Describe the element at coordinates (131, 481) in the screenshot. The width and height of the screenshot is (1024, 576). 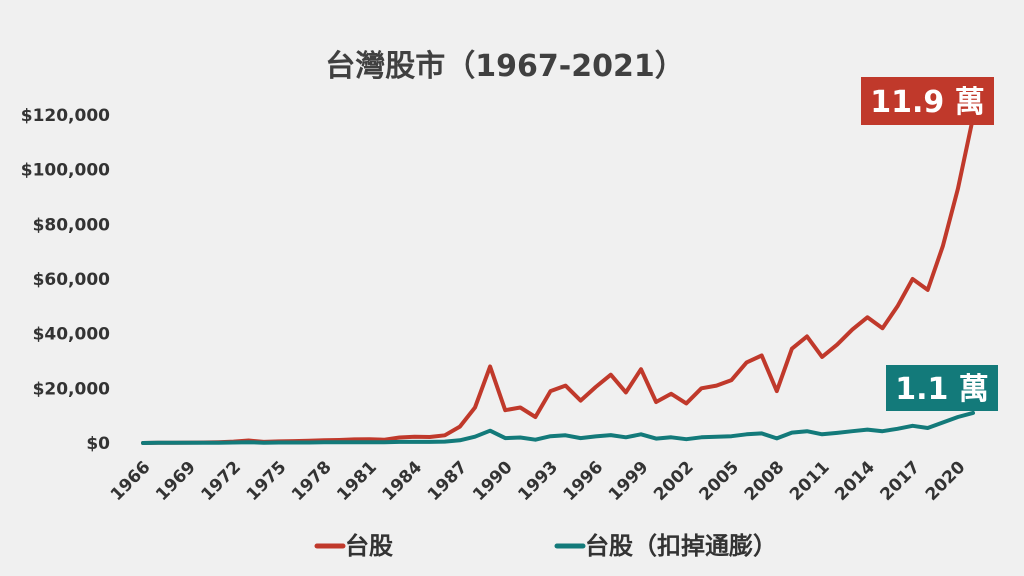
I see `x-tick-label: 1966` at that location.